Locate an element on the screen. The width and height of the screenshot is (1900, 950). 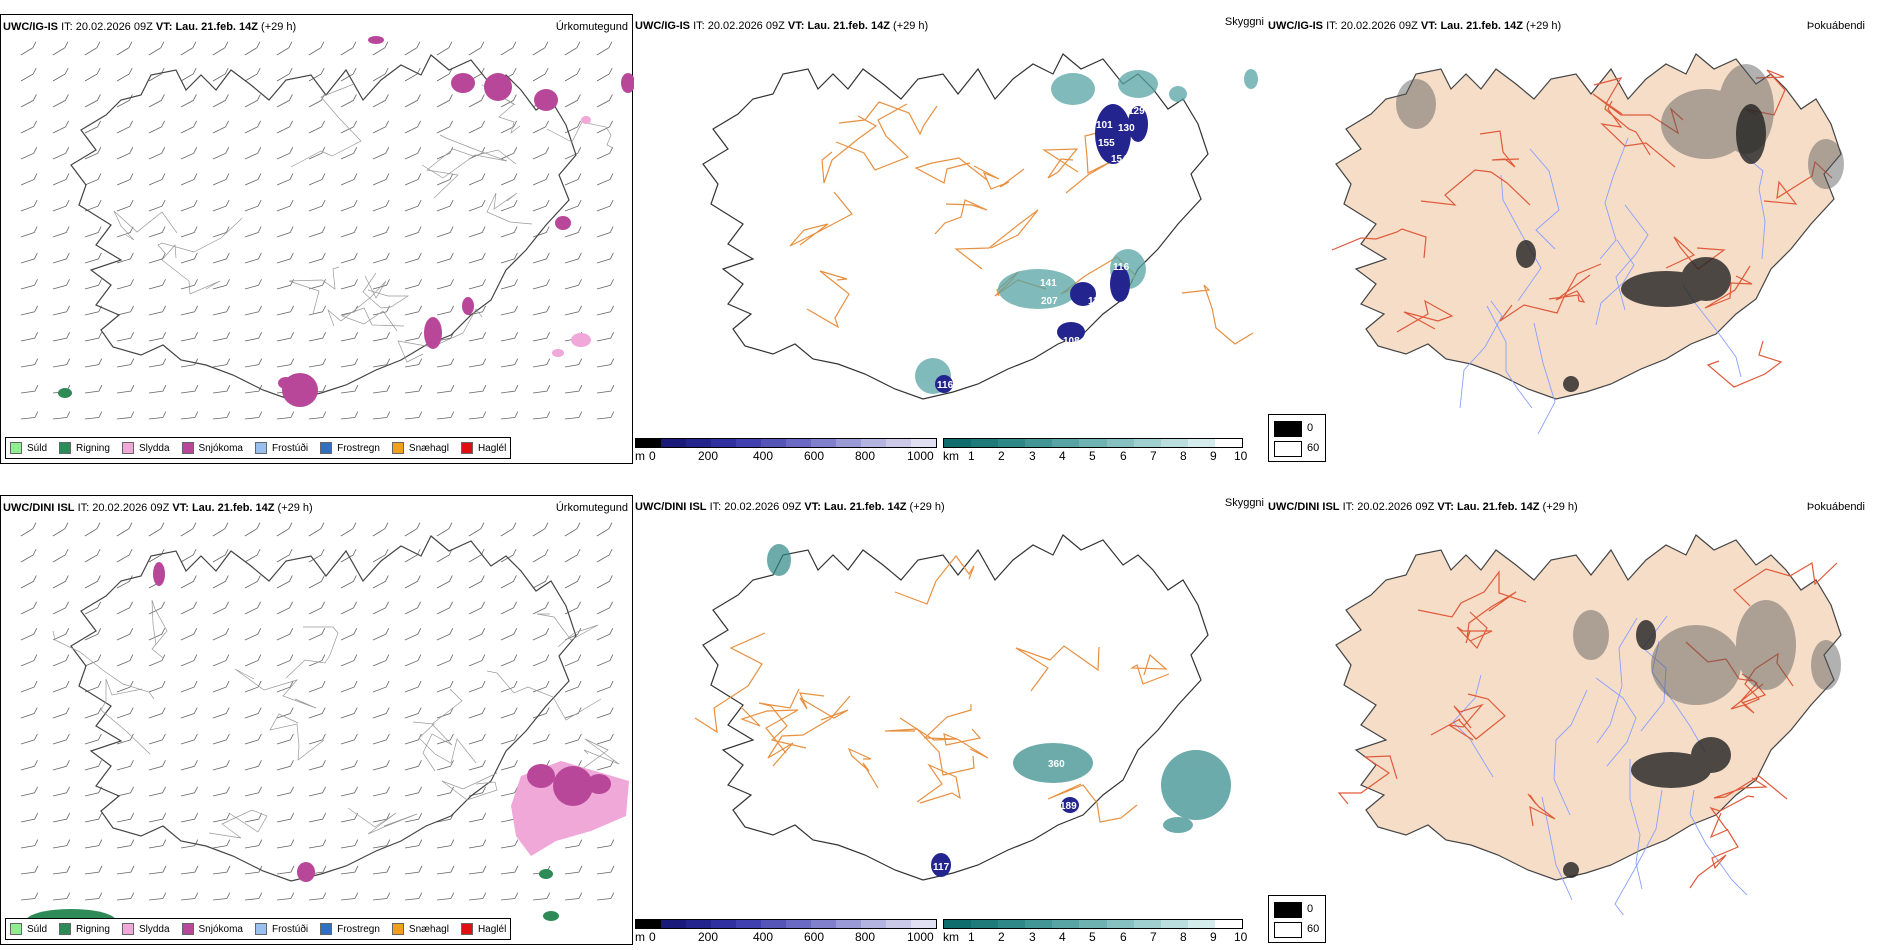
km-tick: 9 is located at coordinates (1213, 456).